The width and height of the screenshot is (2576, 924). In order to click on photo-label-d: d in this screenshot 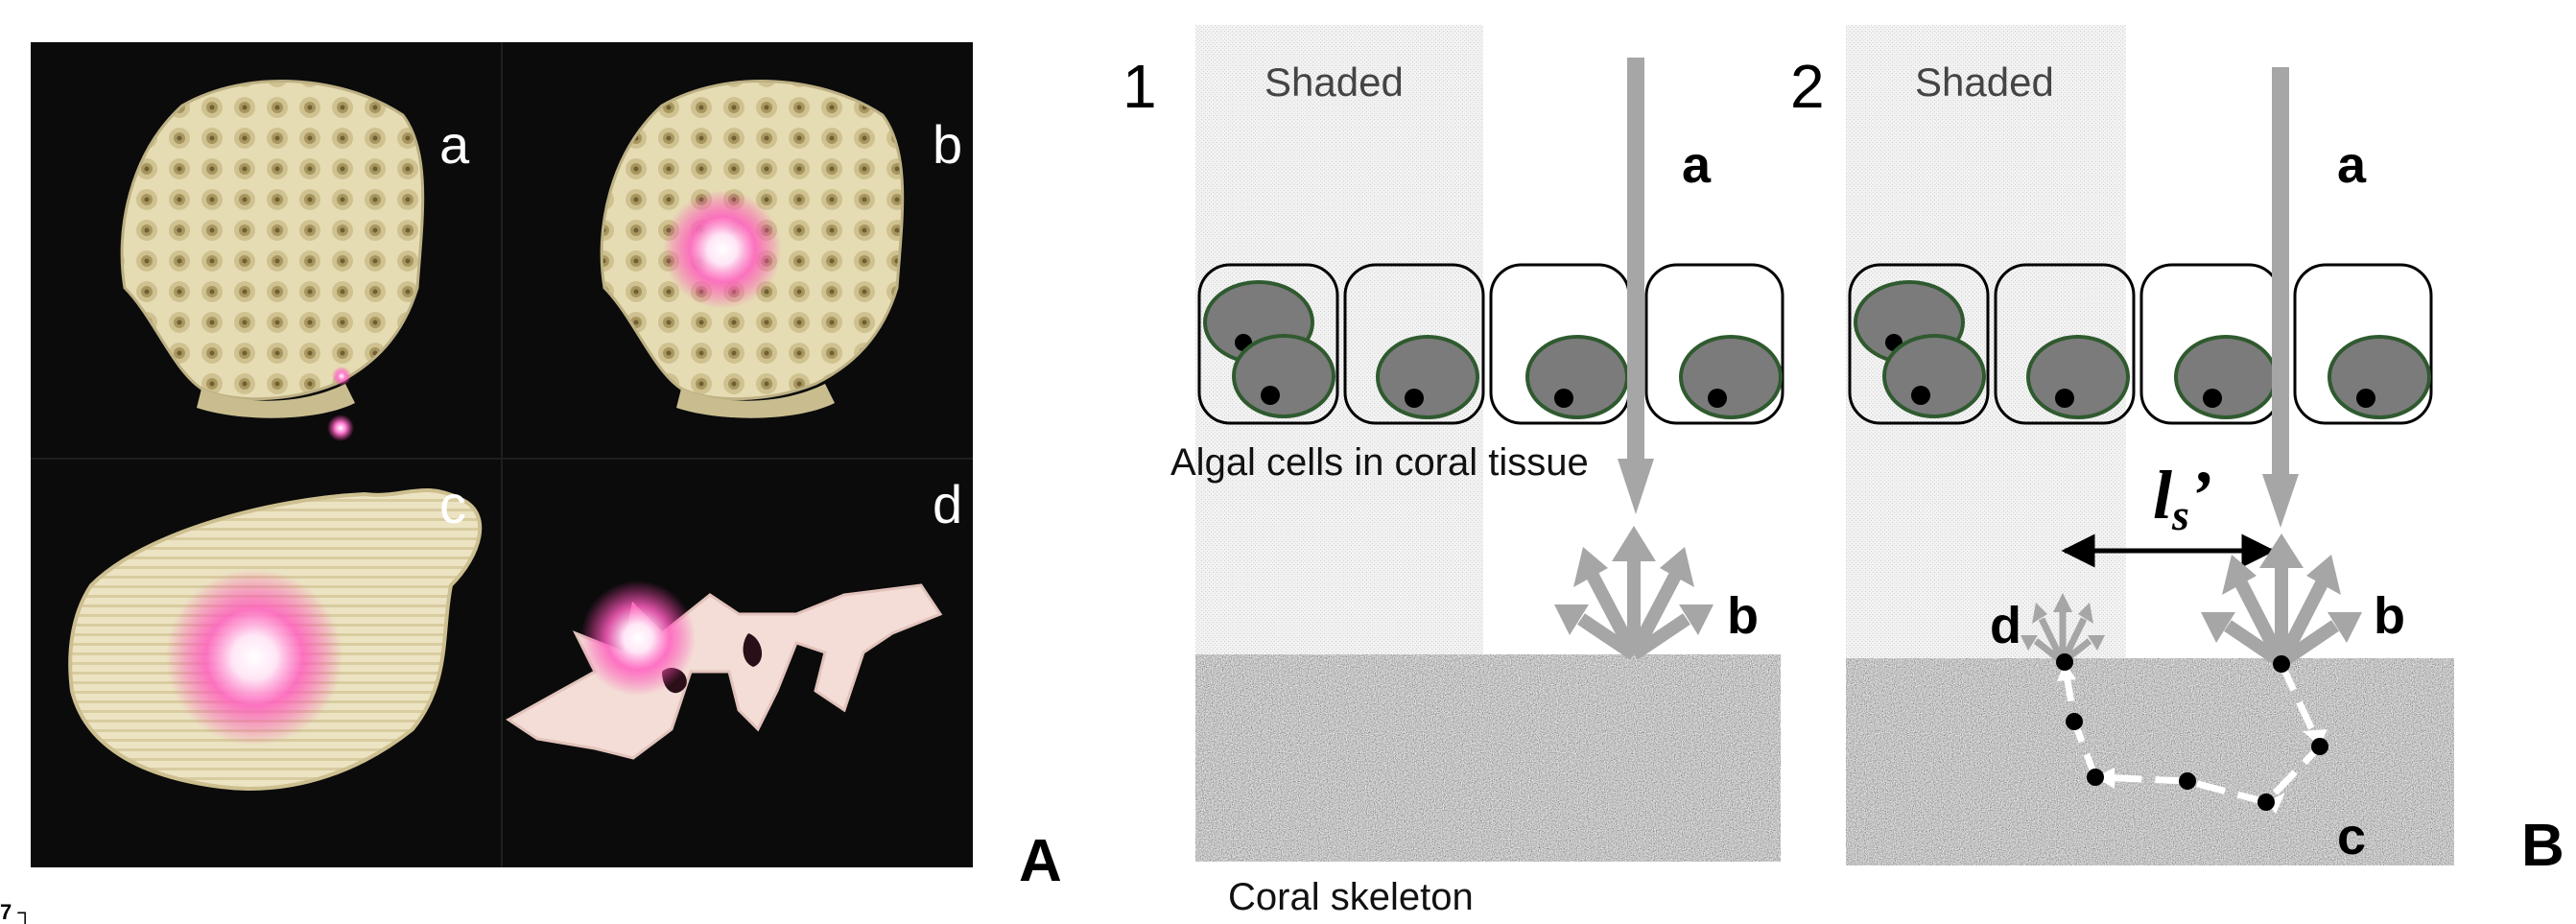, I will do `click(947, 504)`.